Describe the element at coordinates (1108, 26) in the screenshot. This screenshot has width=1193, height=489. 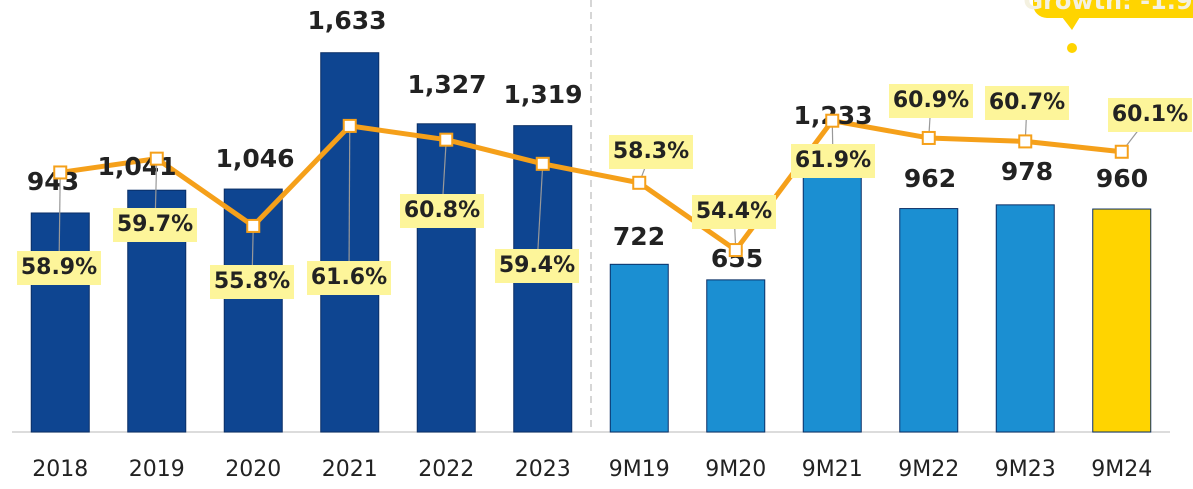
I see `callout: Growth: -1.9%` at that location.